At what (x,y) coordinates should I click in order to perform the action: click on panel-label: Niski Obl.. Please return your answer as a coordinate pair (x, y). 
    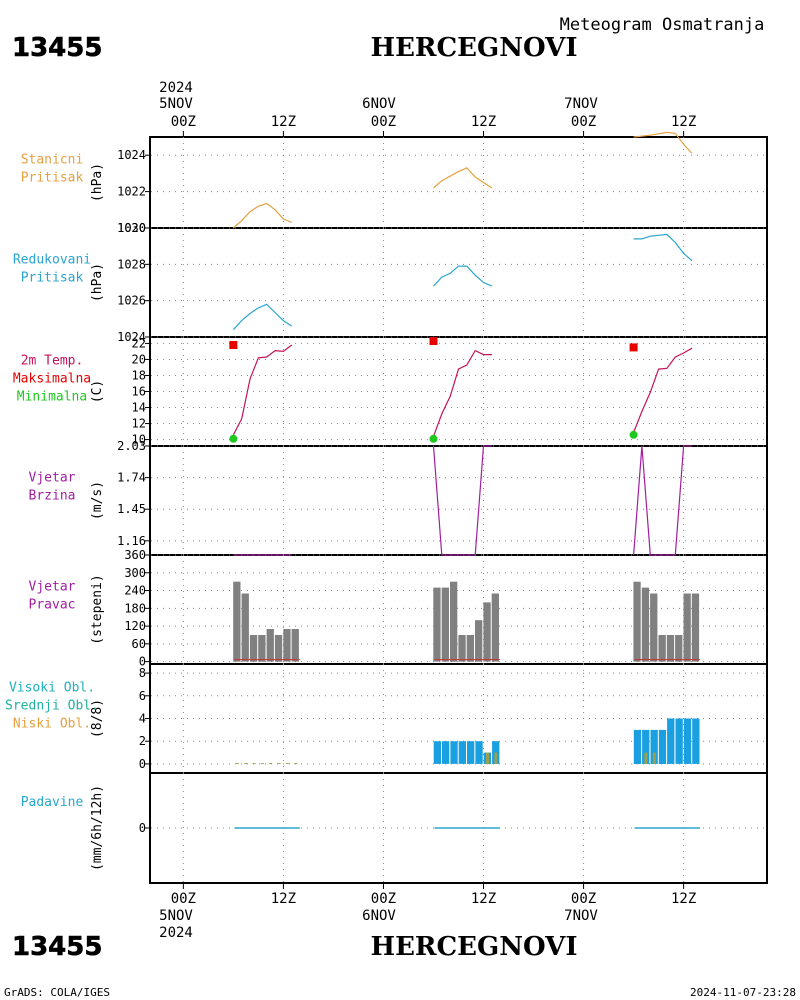
    Looking at the image, I should click on (52, 724).